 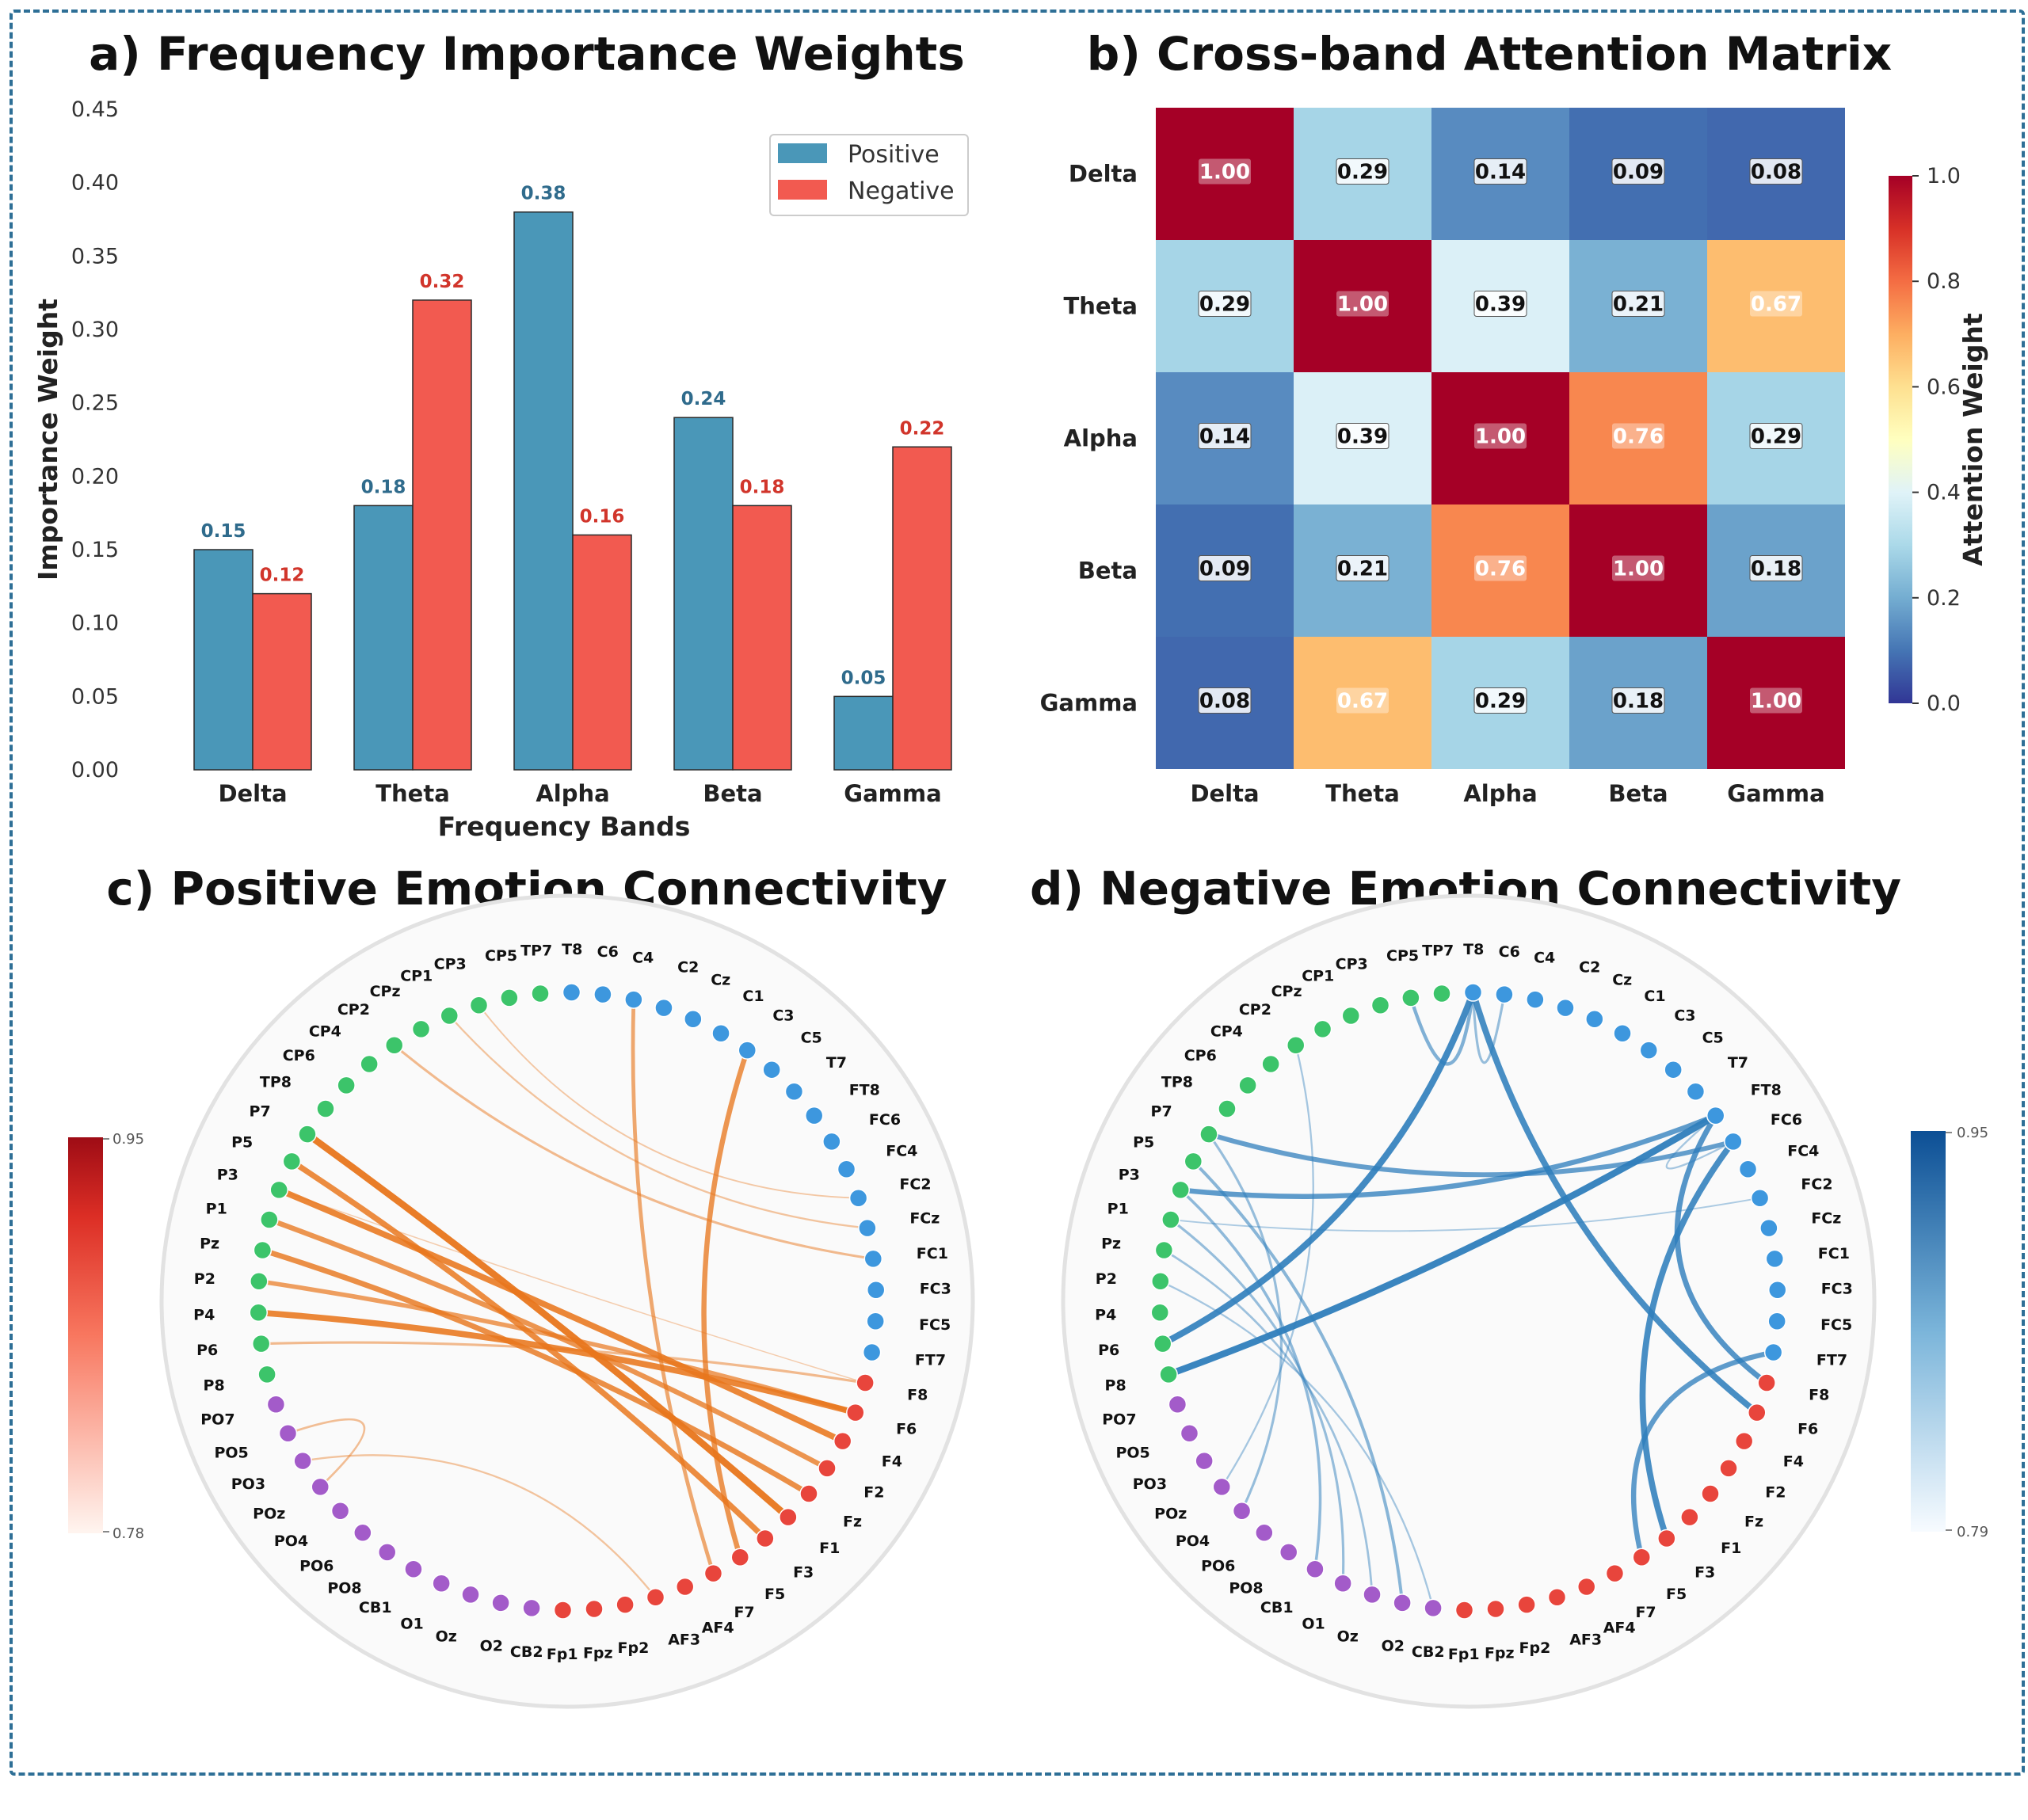 I want to click on colorbar-label: Attention Weight, so click(x=1973, y=439).